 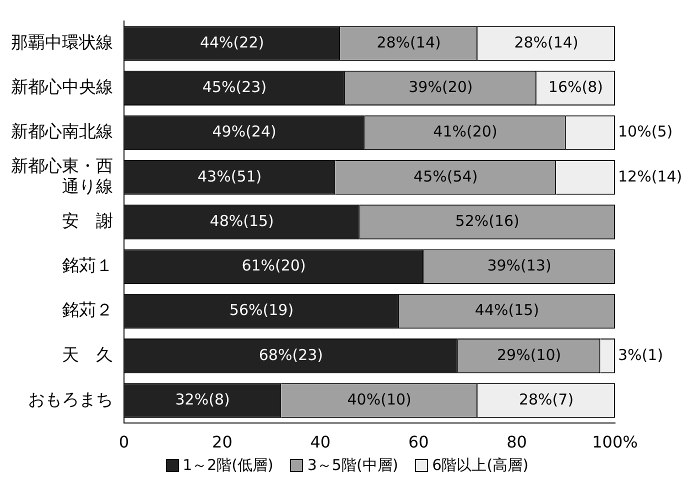 I want to click on y-tick-label: 銘苅１, so click(x=87, y=266).